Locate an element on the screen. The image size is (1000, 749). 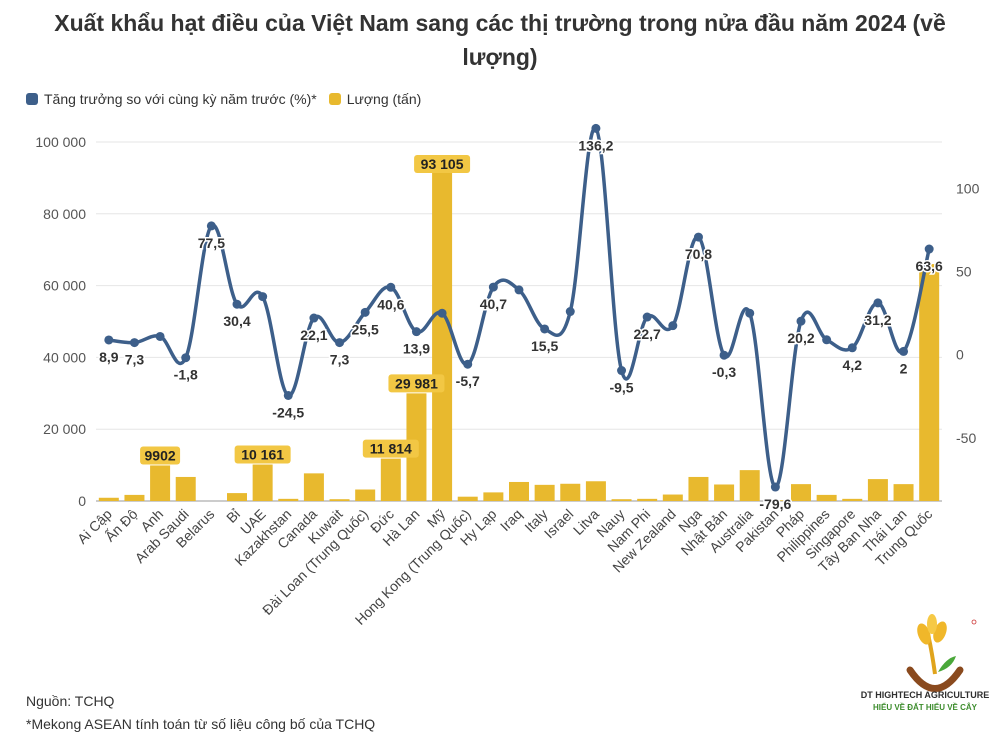
y-left-tick-label: 0 is located at coordinates (82, 501).